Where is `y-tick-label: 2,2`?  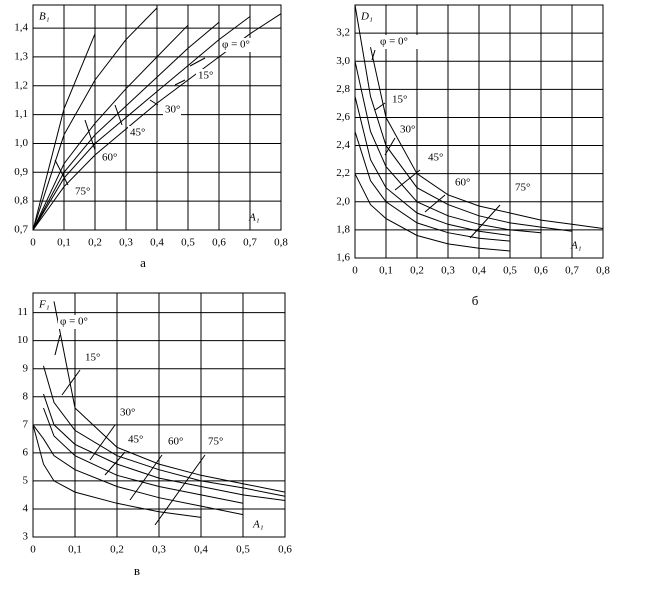 y-tick-label: 2,2 is located at coordinates (343, 173).